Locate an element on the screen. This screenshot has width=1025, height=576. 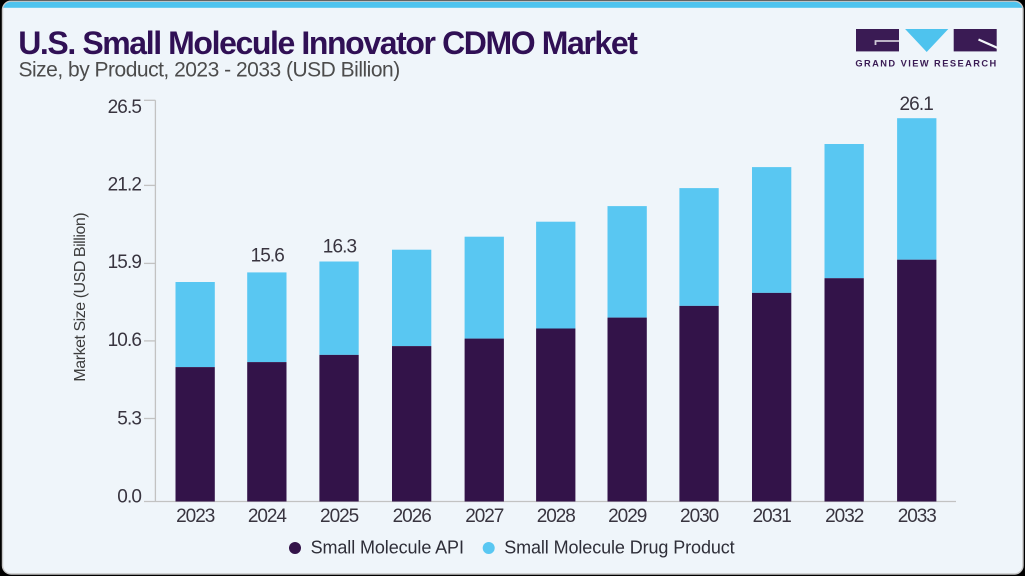
svg-text: 0.0 is located at coordinates (129, 497).